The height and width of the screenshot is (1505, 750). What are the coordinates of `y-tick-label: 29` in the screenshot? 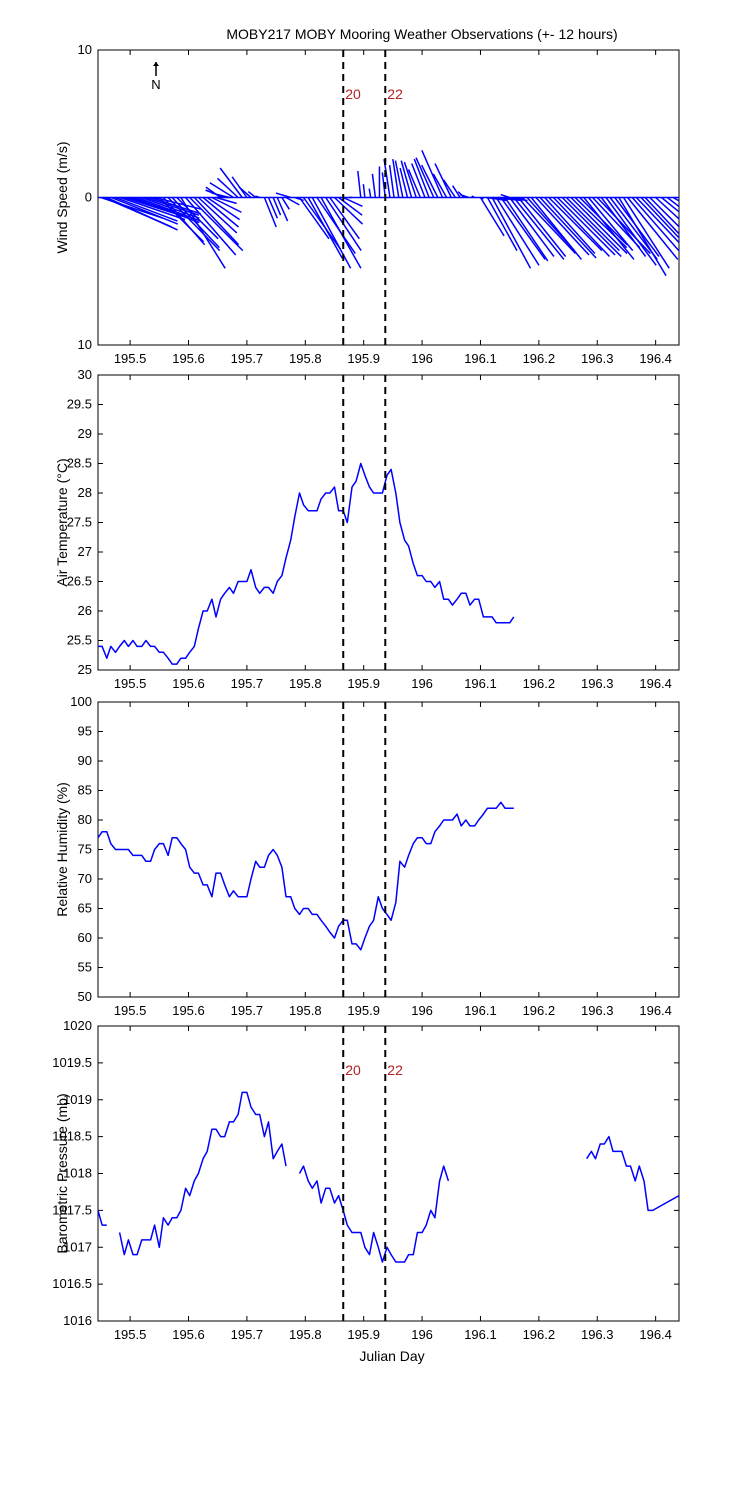 It's located at (85, 433).